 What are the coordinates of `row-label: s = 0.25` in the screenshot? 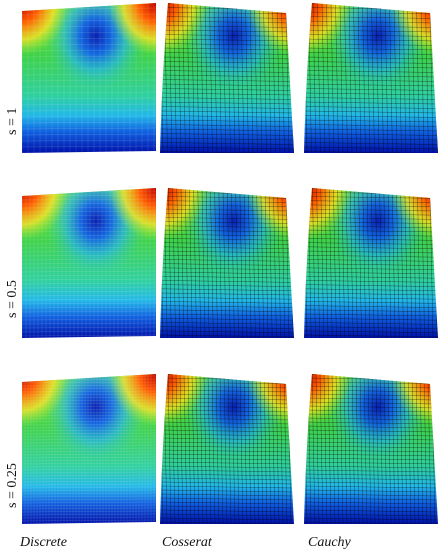 It's located at (12, 485).